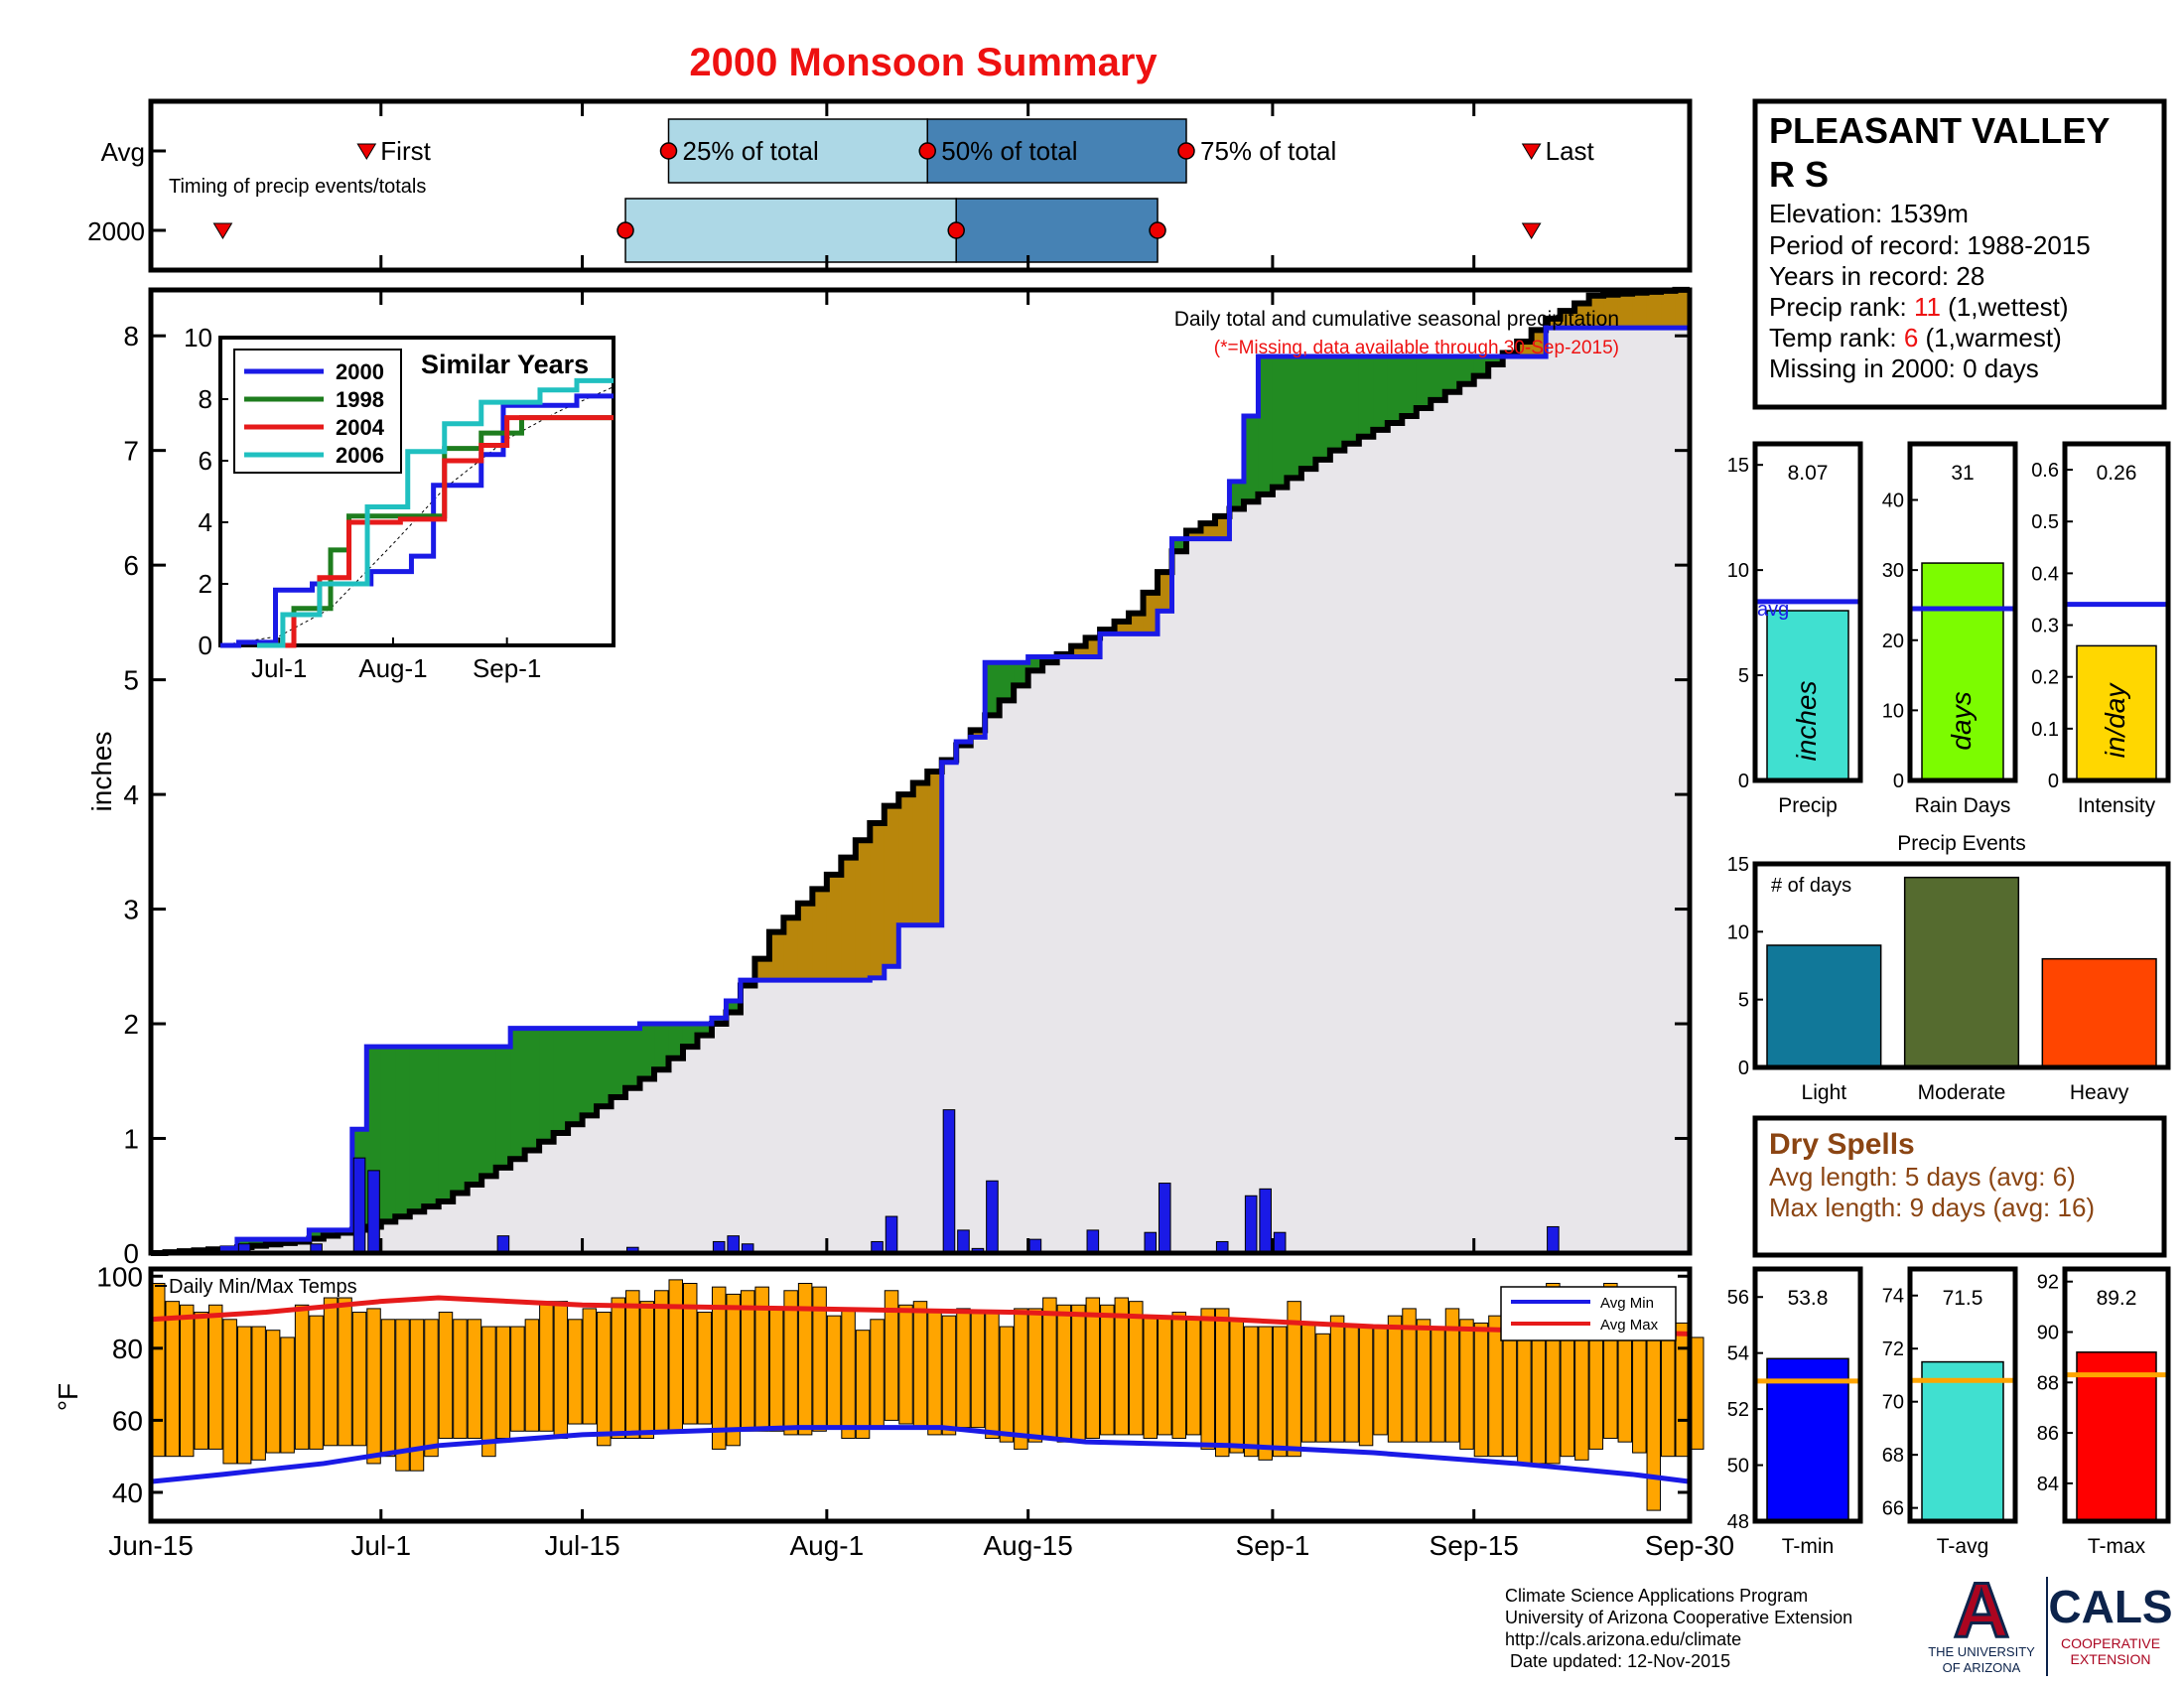  I want to click on temps-legend-box, so click(1588, 1313).